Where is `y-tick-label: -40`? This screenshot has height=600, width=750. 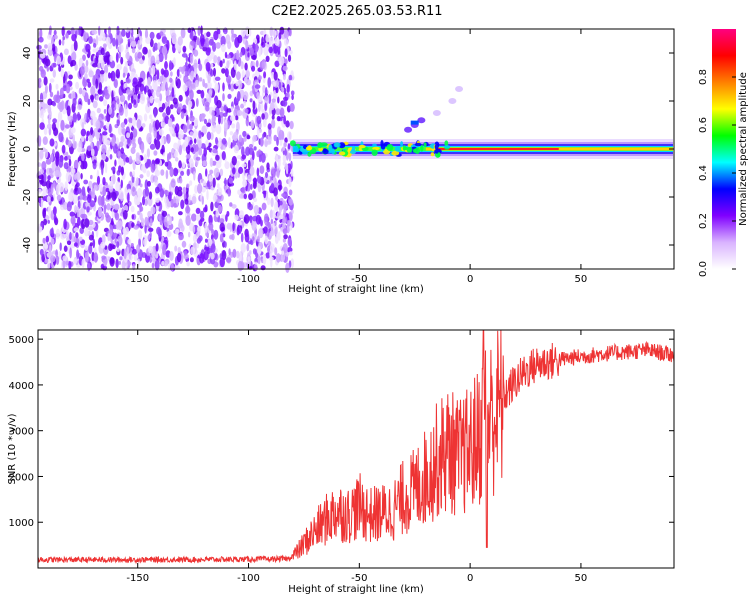 y-tick-label: -40 is located at coordinates (27, 245).